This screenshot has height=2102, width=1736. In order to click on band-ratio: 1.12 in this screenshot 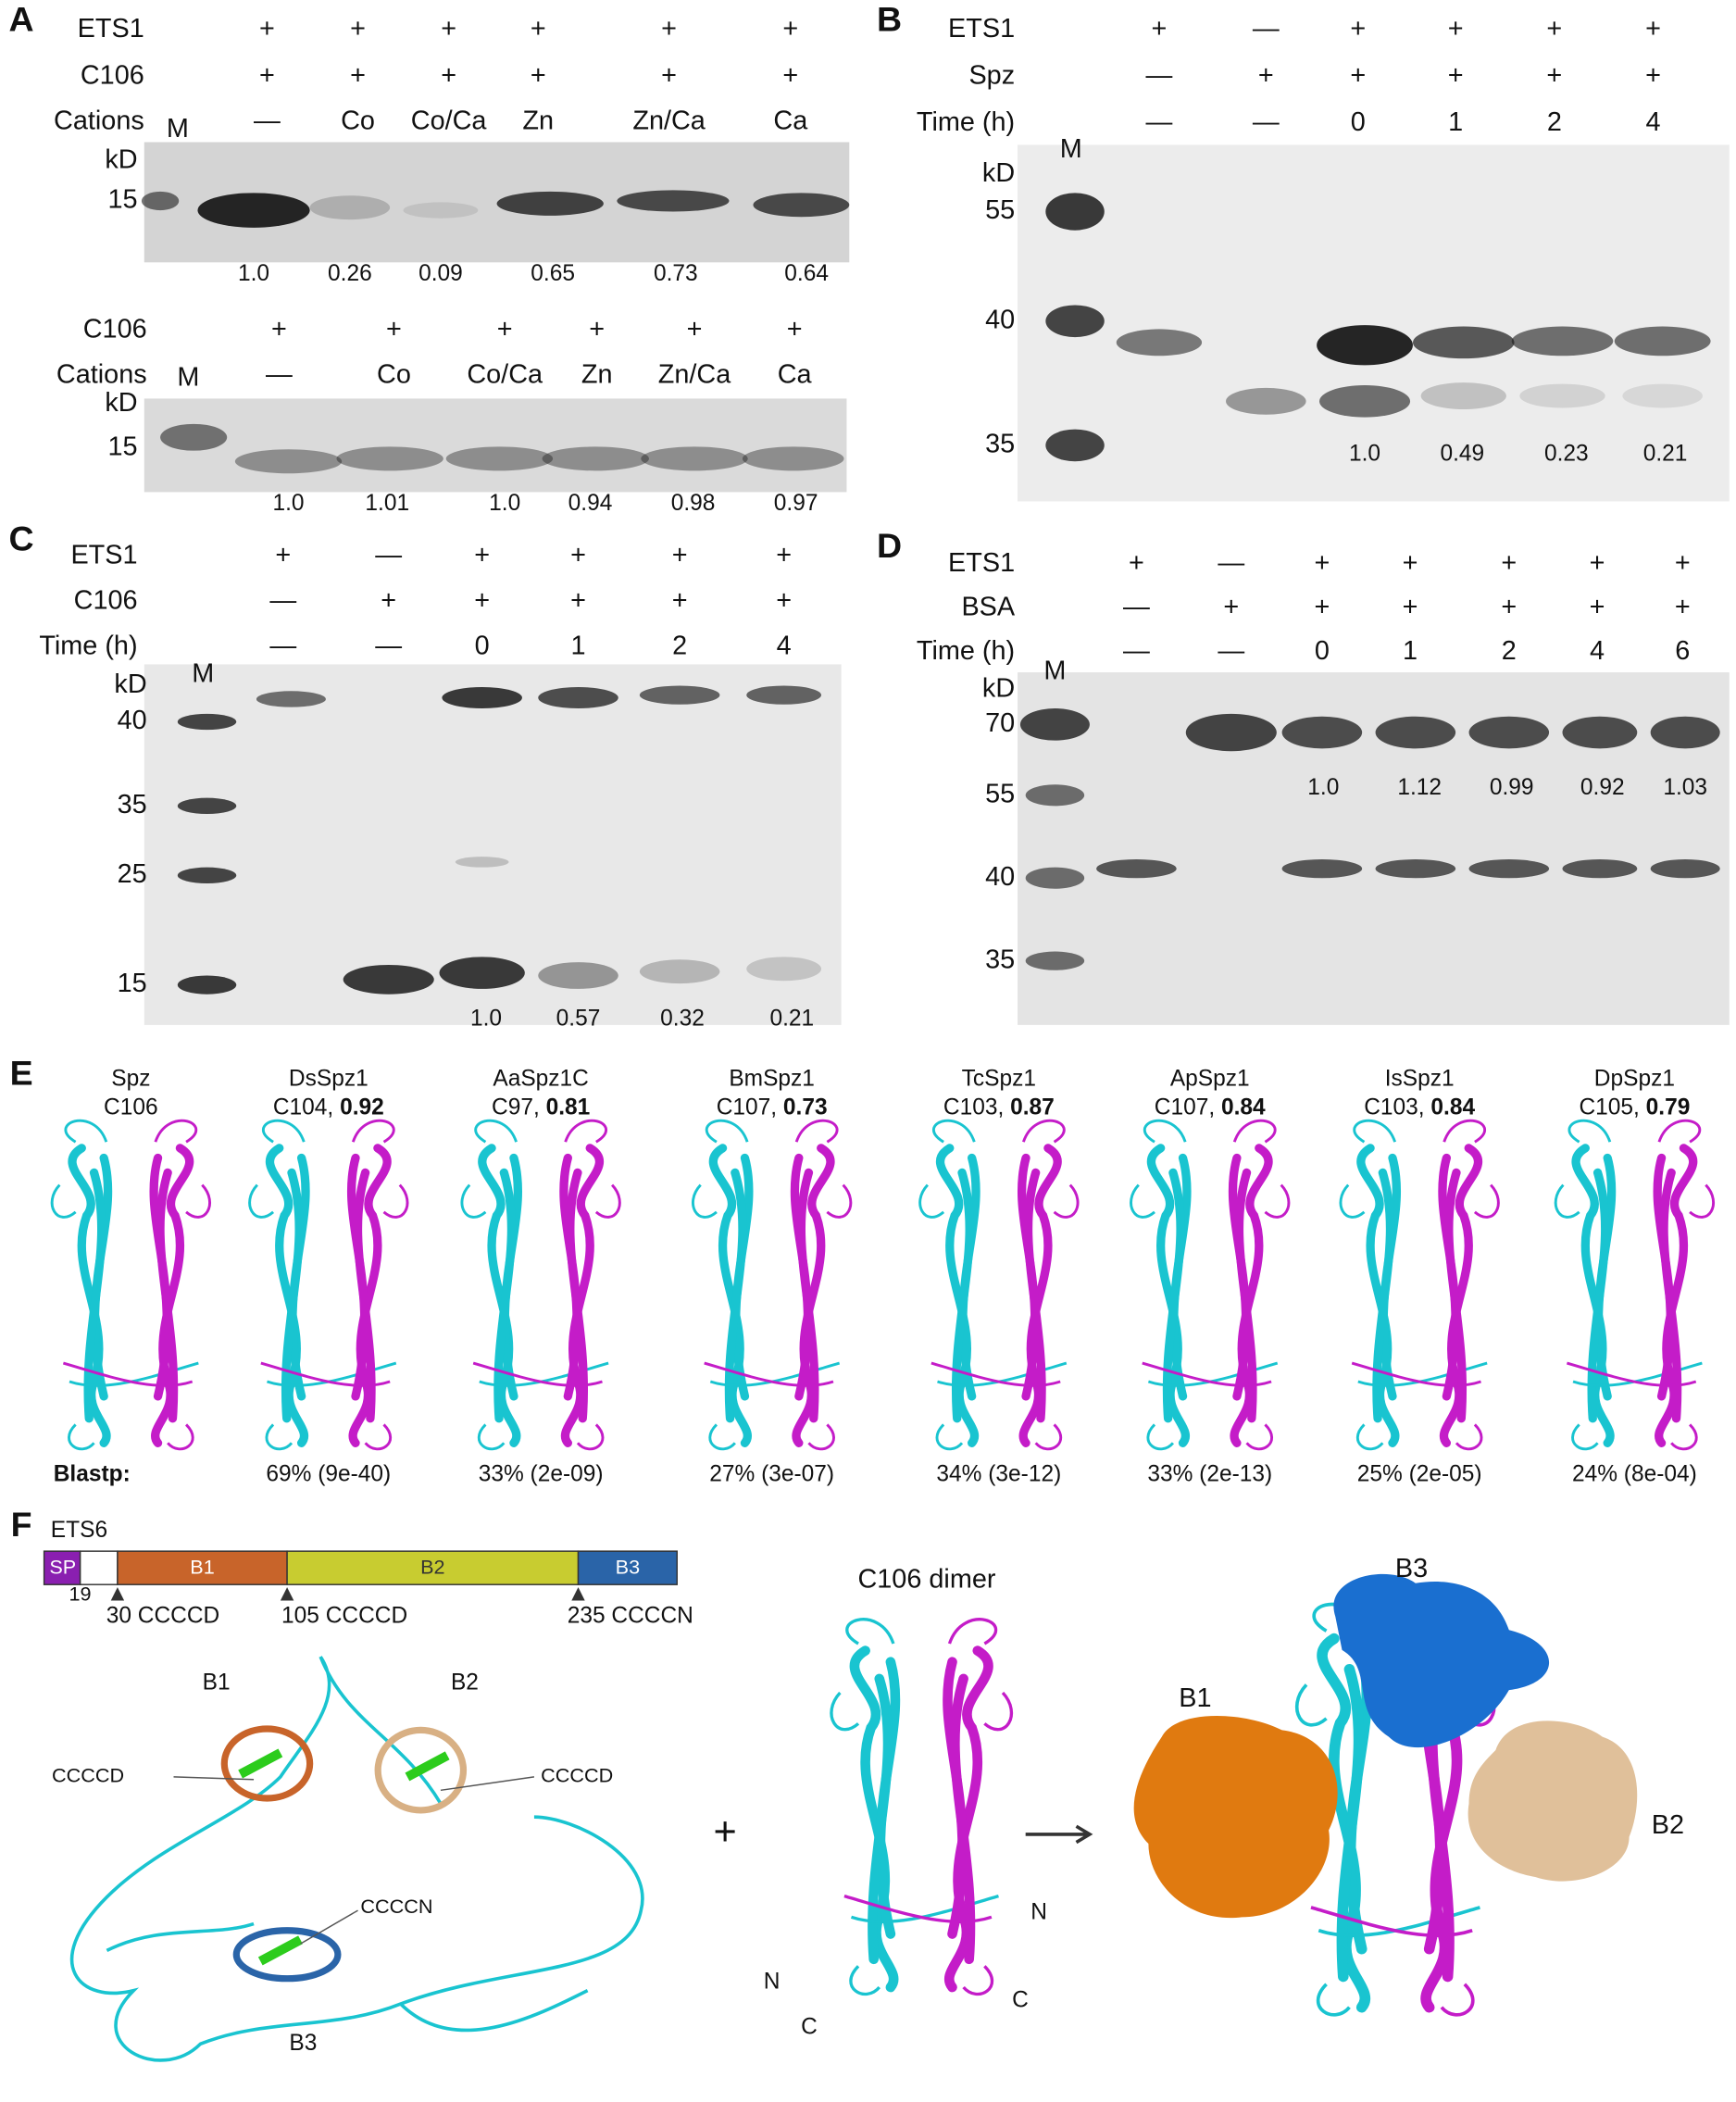, I will do `click(1419, 788)`.